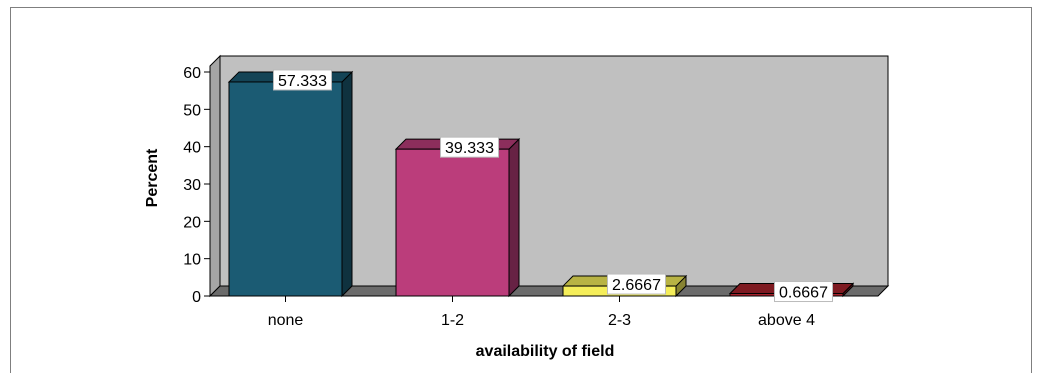 The image size is (1045, 373). I want to click on data-label: 39.333, so click(469, 148).